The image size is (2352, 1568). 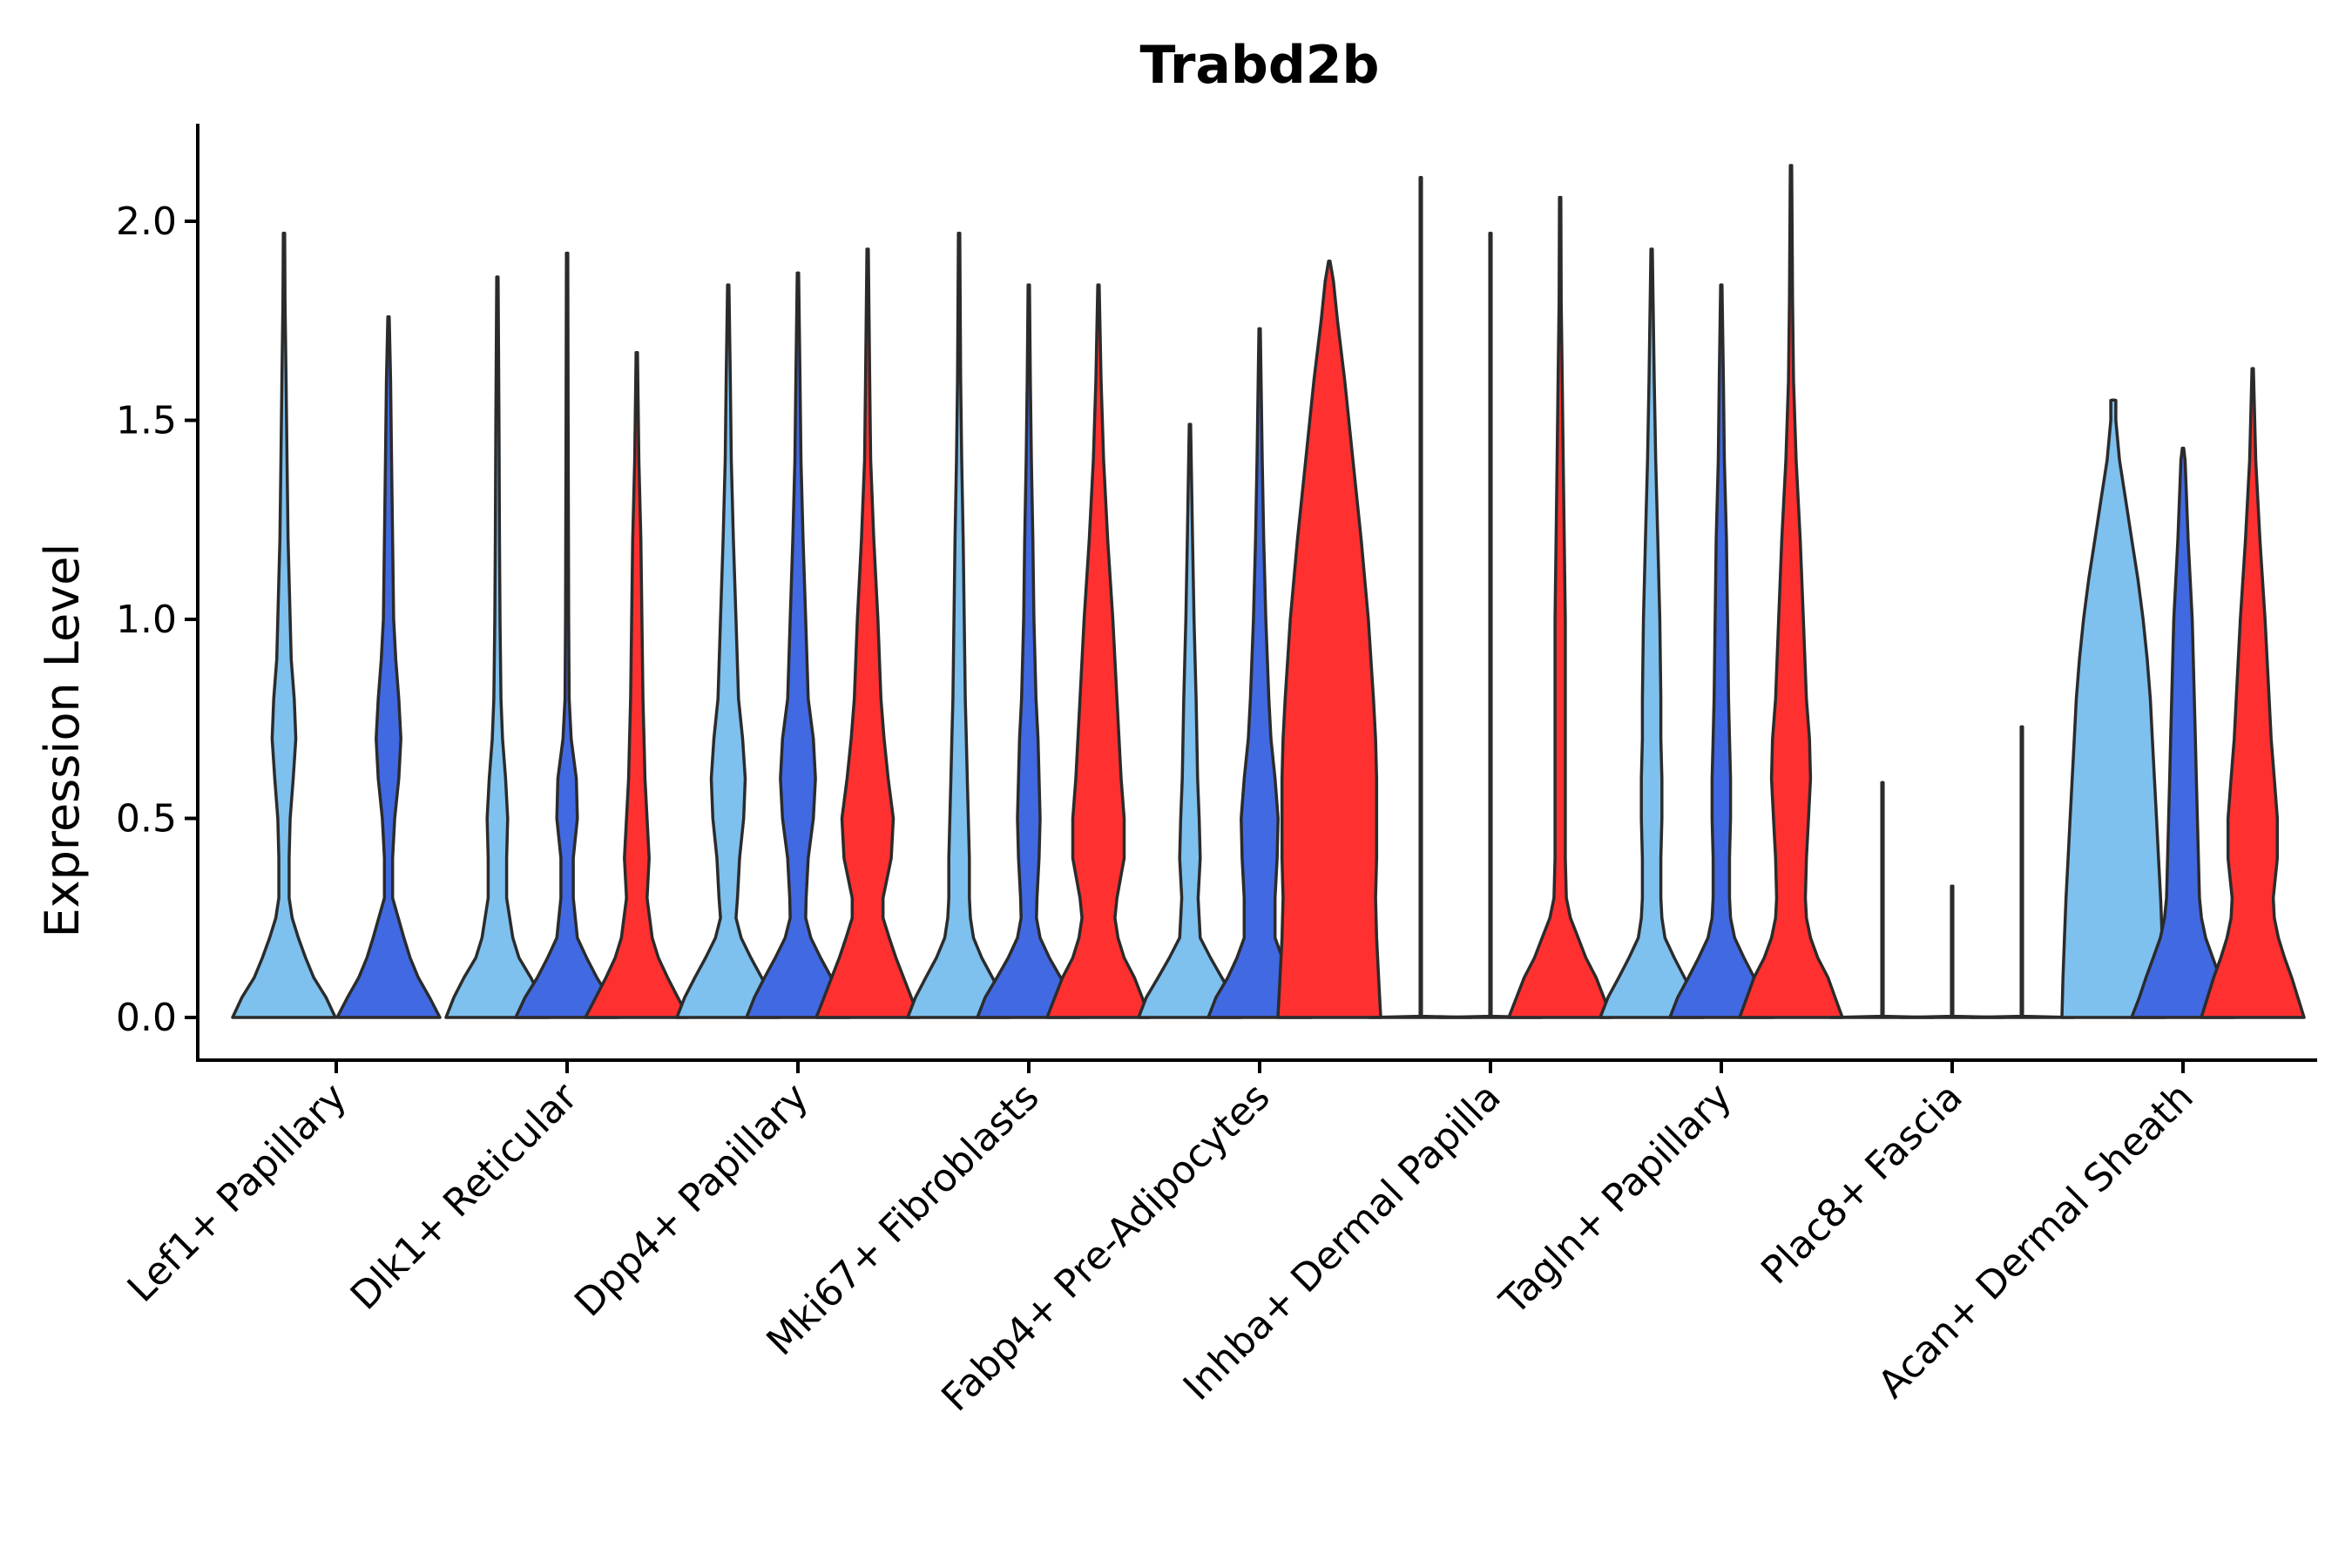 I want to click on y-tick-label: 1.5, so click(x=146, y=421).